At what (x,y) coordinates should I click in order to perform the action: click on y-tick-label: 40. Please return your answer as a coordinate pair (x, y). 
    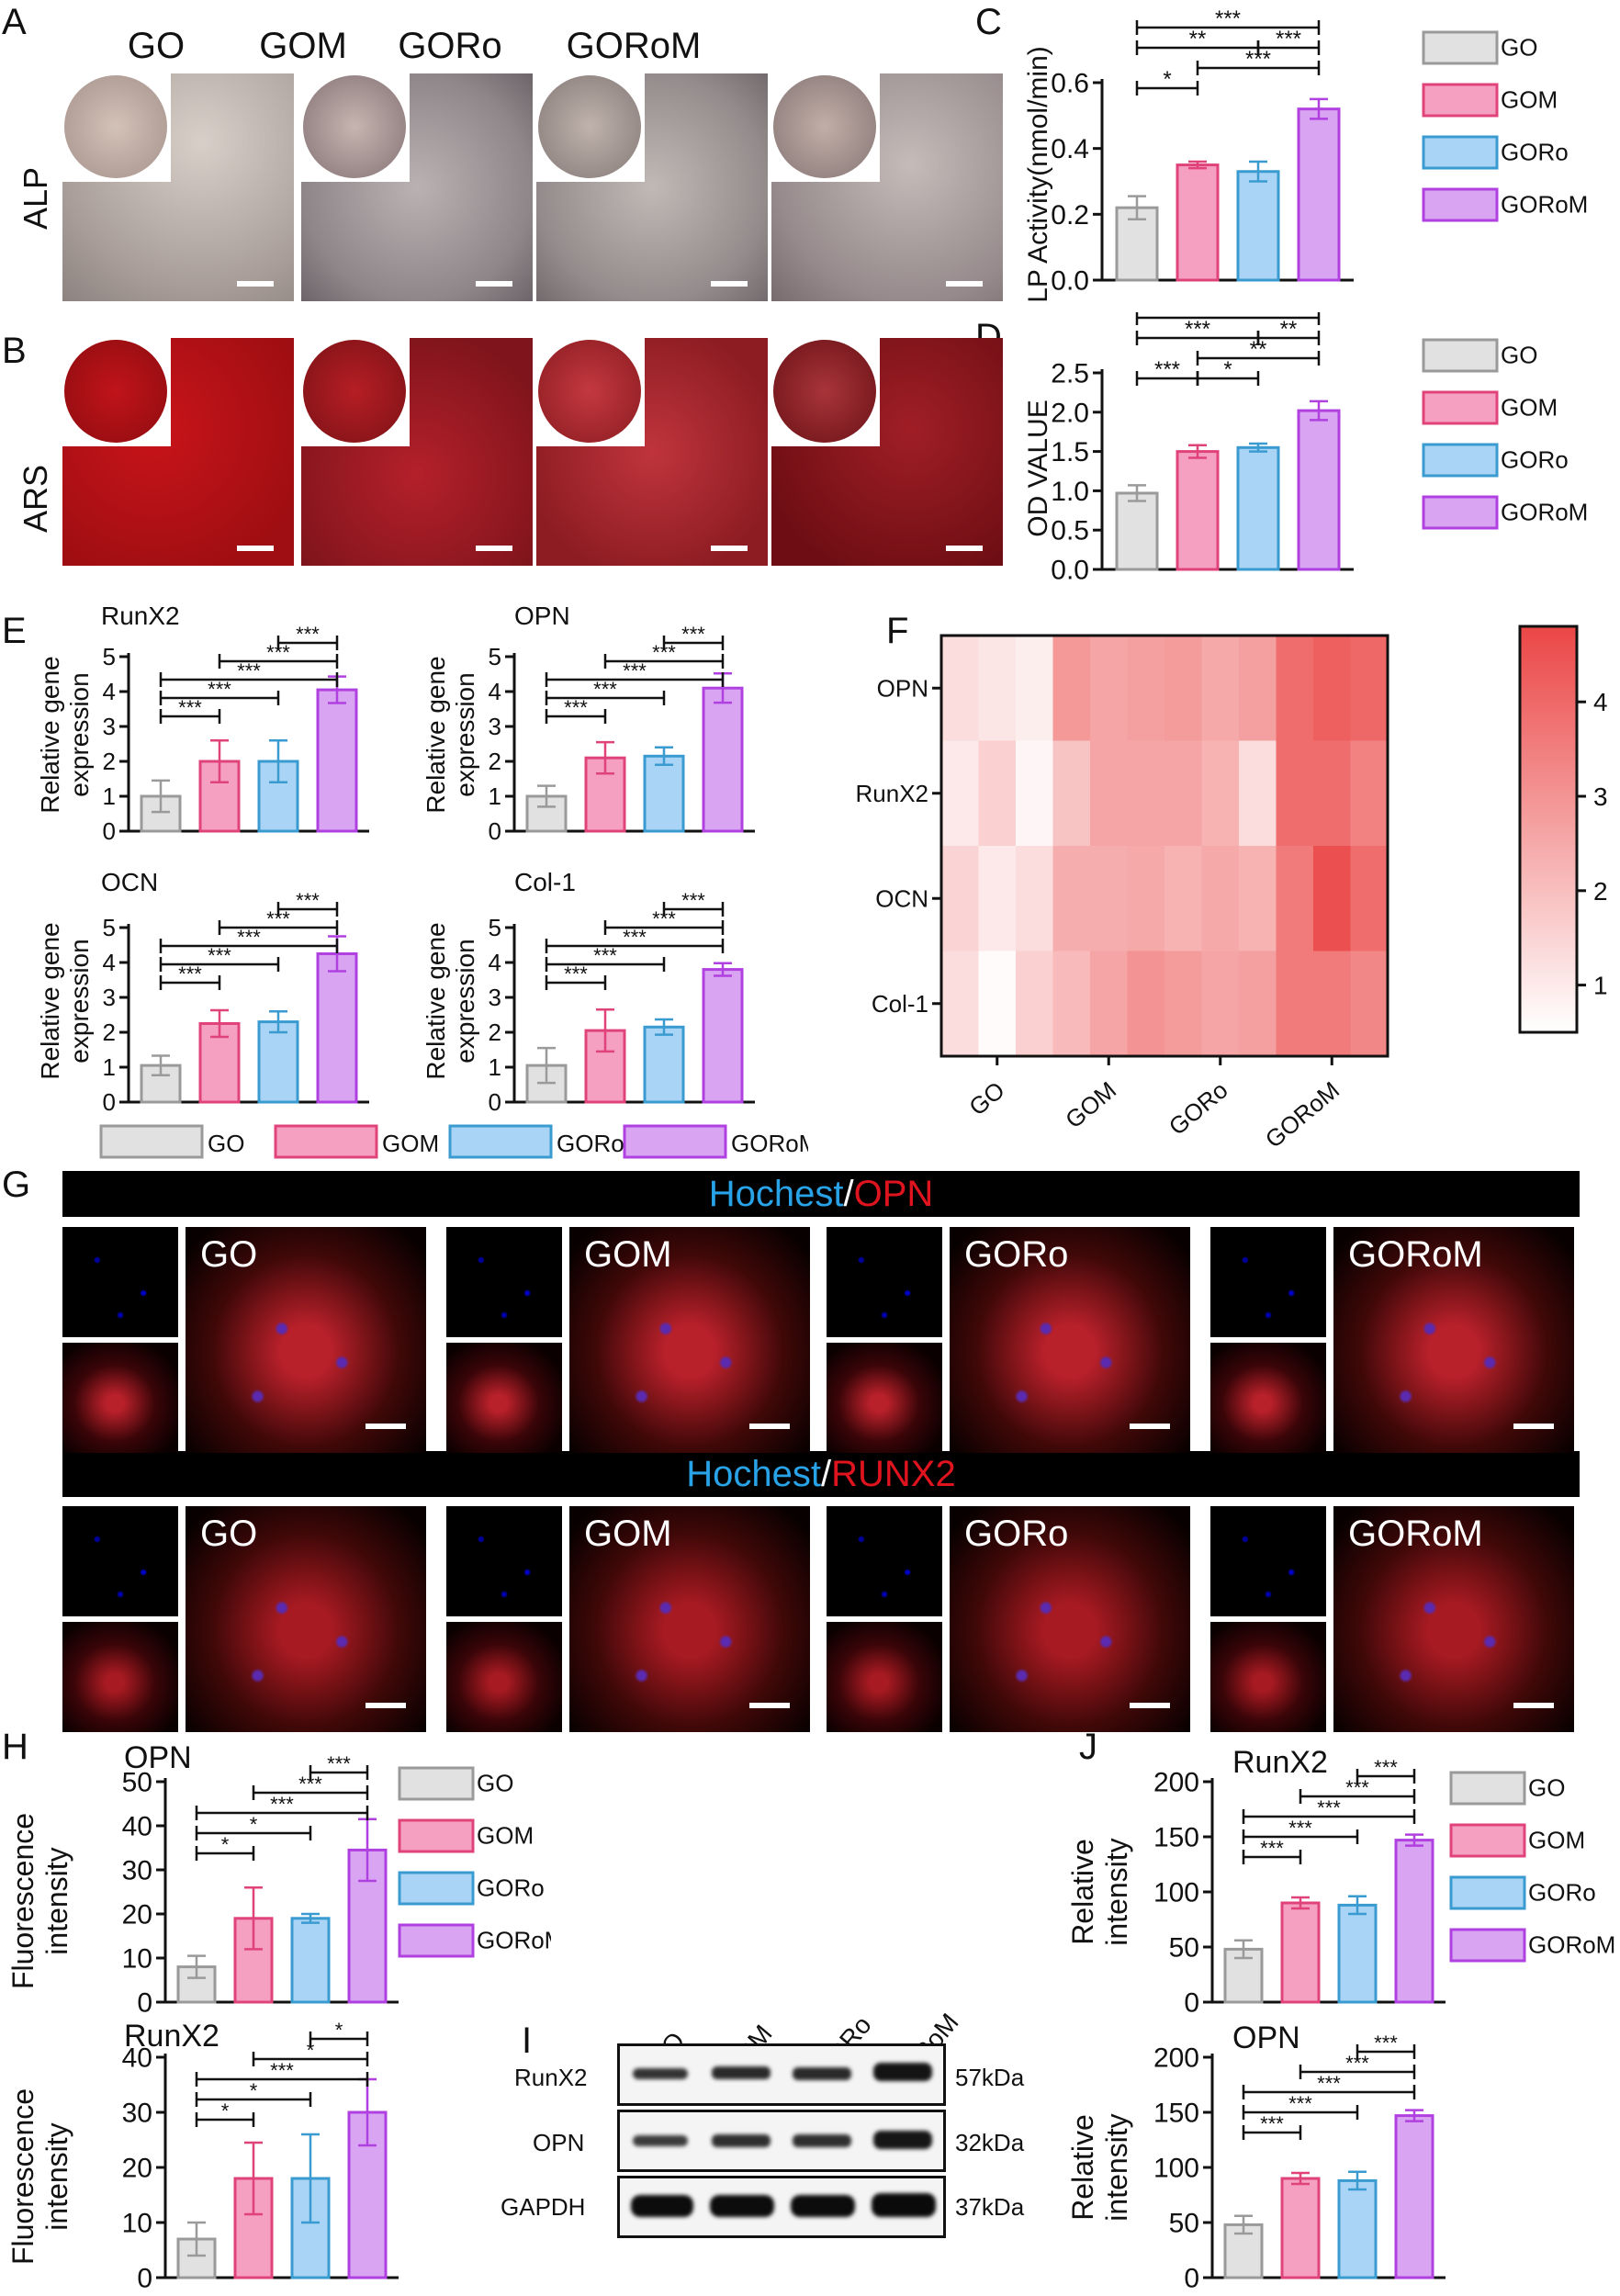
    Looking at the image, I should click on (137, 2058).